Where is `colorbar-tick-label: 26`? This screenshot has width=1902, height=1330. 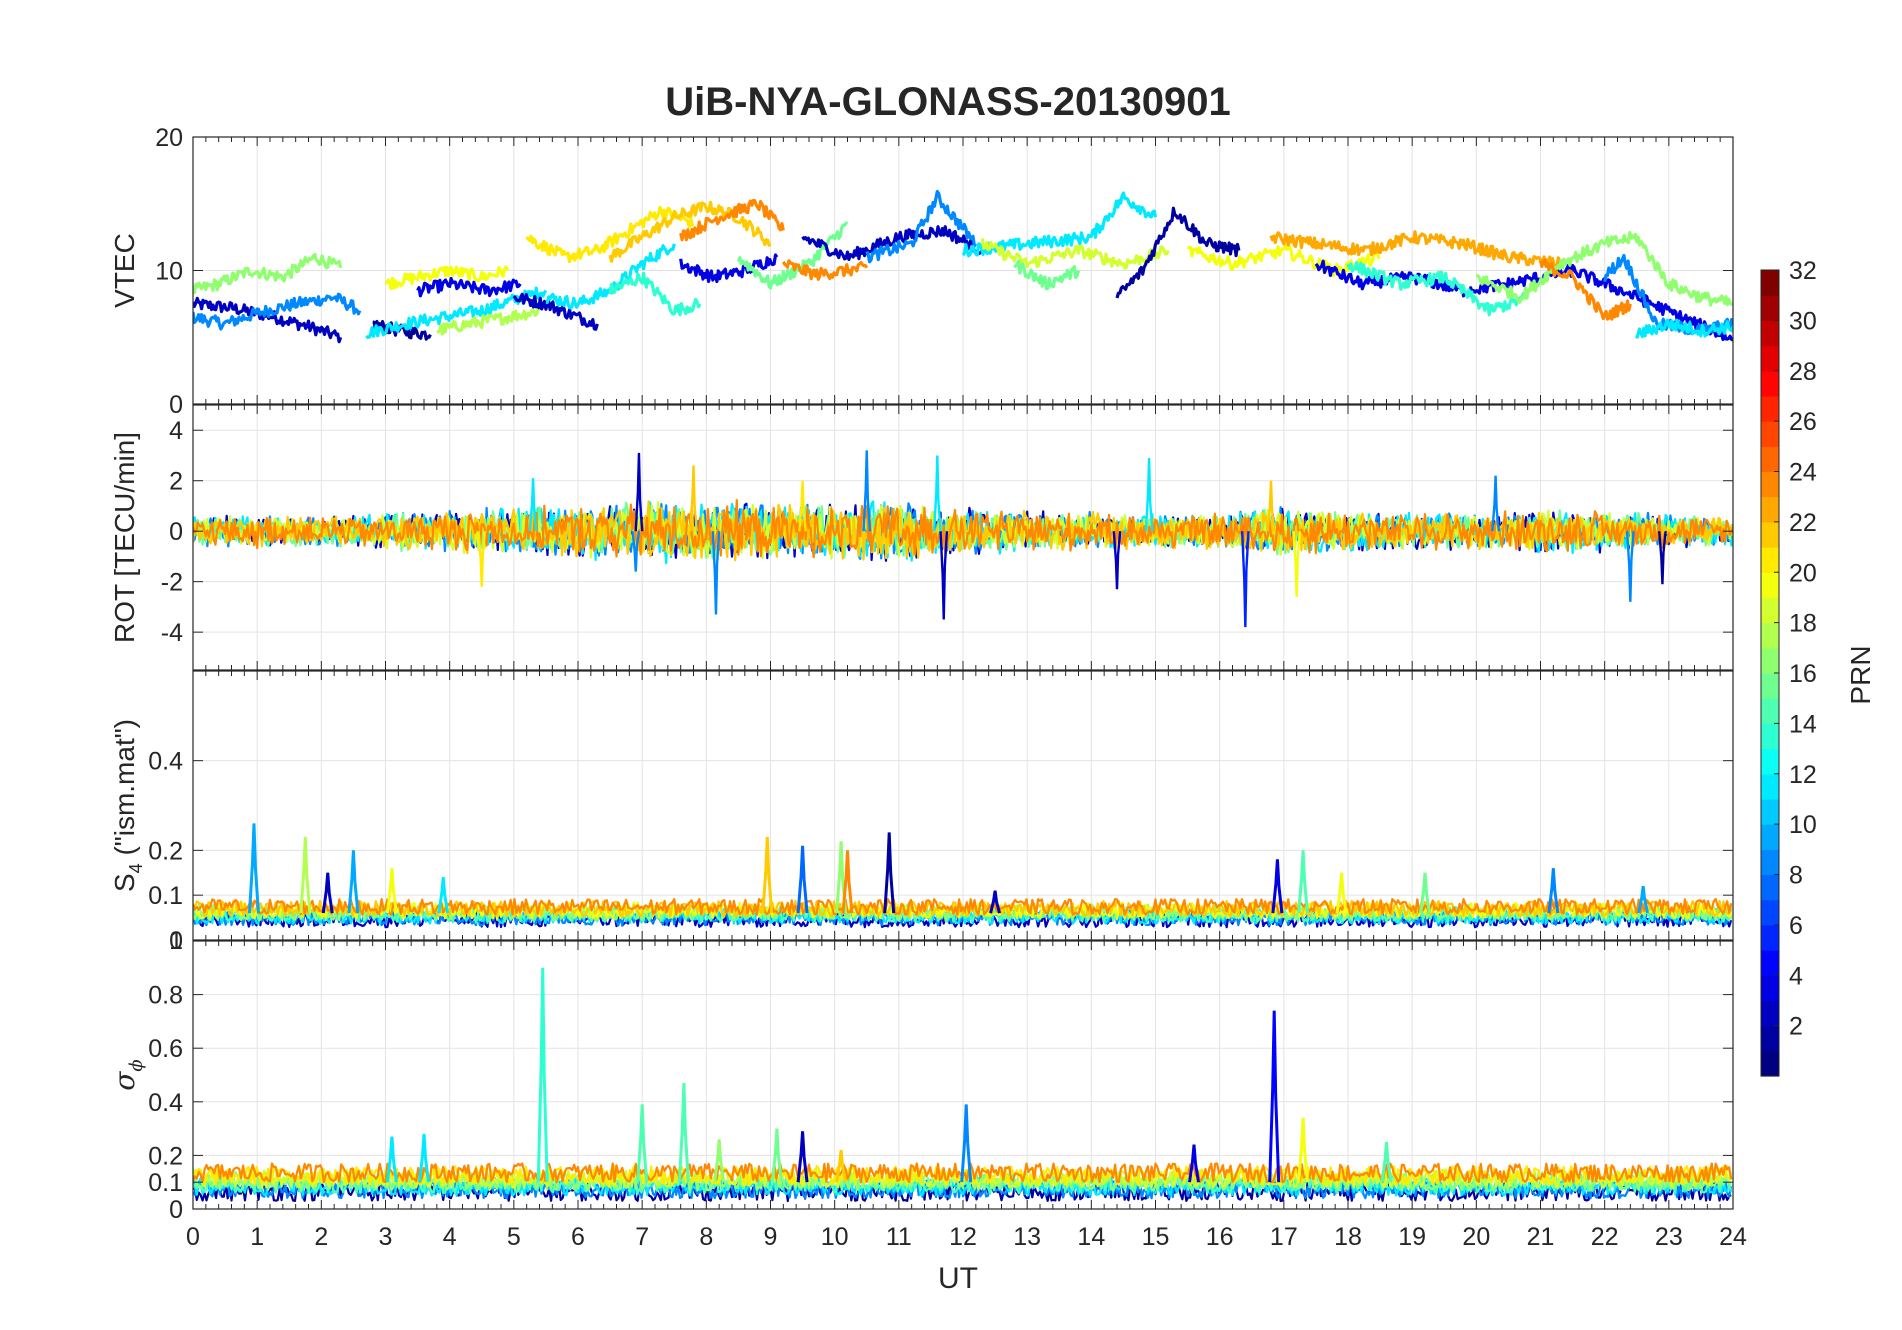
colorbar-tick-label: 26 is located at coordinates (1803, 422).